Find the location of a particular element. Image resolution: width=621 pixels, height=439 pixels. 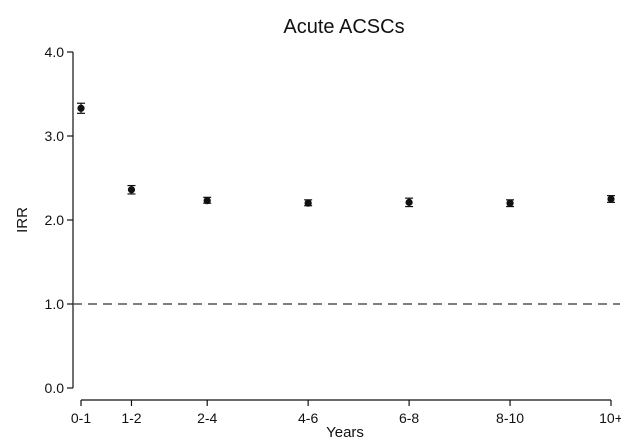

x-tick-label: 0-1 is located at coordinates (81, 418).